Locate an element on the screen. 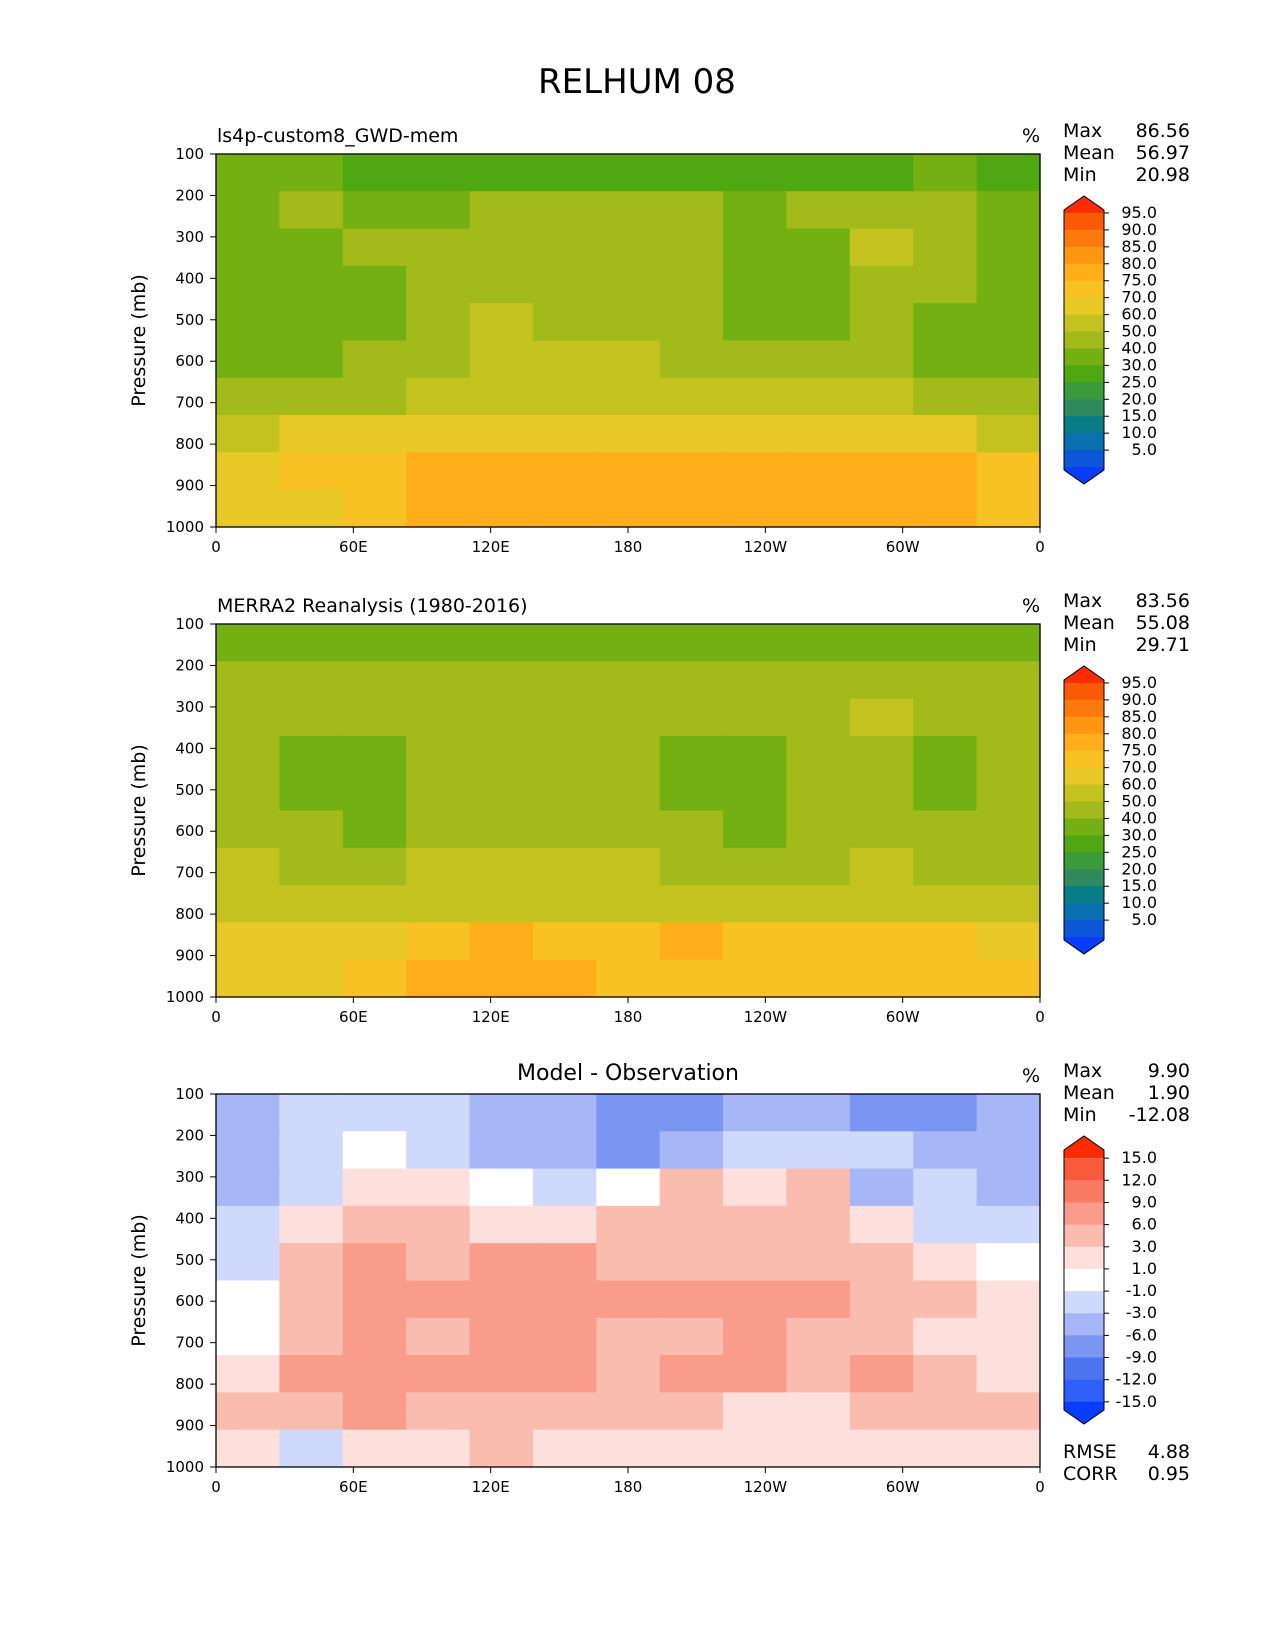 The width and height of the screenshot is (1275, 1650). colorbar-tick-label: -15.0 is located at coordinates (1136, 1401).